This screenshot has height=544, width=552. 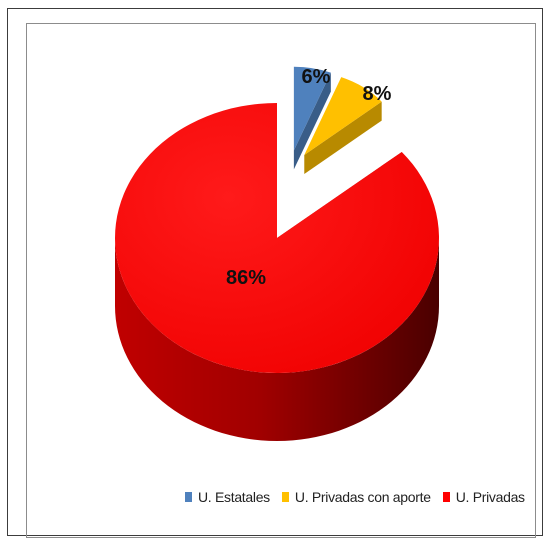 What do you see at coordinates (446, 497) in the screenshot?
I see `legend-swatch-privadas` at bounding box center [446, 497].